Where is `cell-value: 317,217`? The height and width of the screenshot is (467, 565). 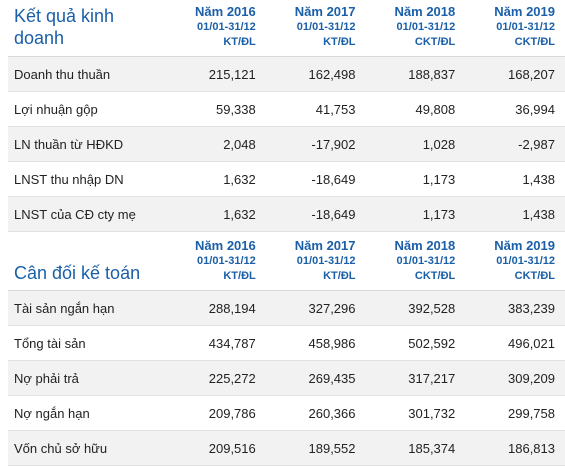 cell-value: 317,217 is located at coordinates (432, 378).